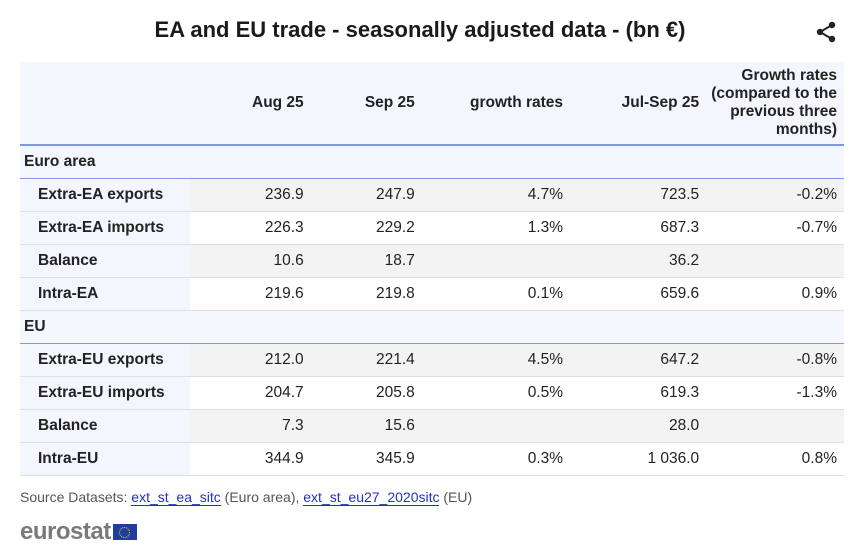 This screenshot has height=558, width=863. Describe the element at coordinates (366, 294) in the screenshot. I see `table-cell: 219.8` at that location.